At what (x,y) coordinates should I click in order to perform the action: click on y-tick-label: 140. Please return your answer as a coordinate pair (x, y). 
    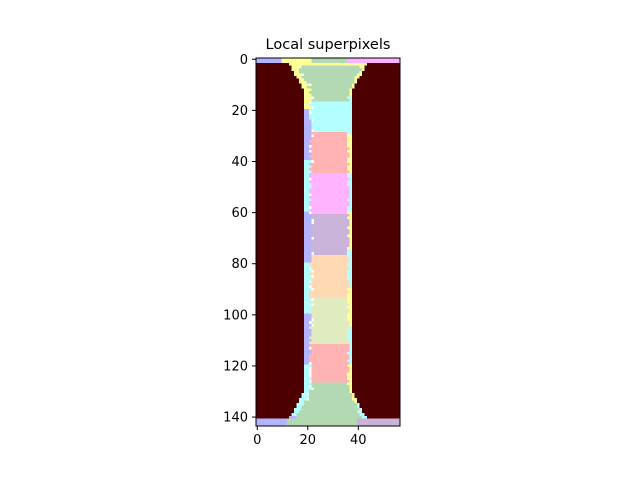
    Looking at the image, I should click on (235, 418).